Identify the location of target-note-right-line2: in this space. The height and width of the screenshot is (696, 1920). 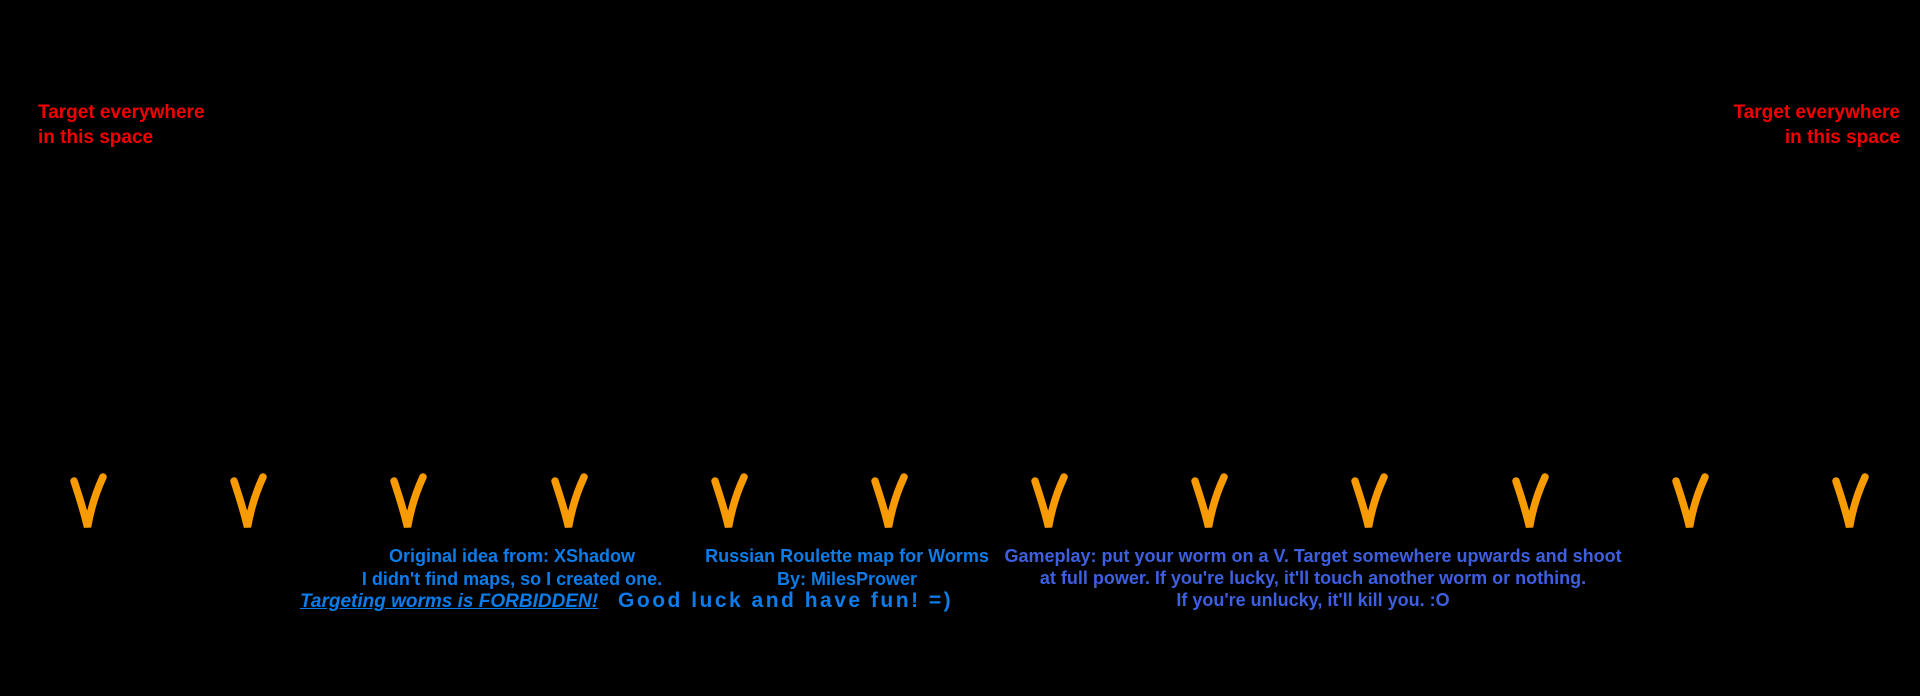
(1842, 137).